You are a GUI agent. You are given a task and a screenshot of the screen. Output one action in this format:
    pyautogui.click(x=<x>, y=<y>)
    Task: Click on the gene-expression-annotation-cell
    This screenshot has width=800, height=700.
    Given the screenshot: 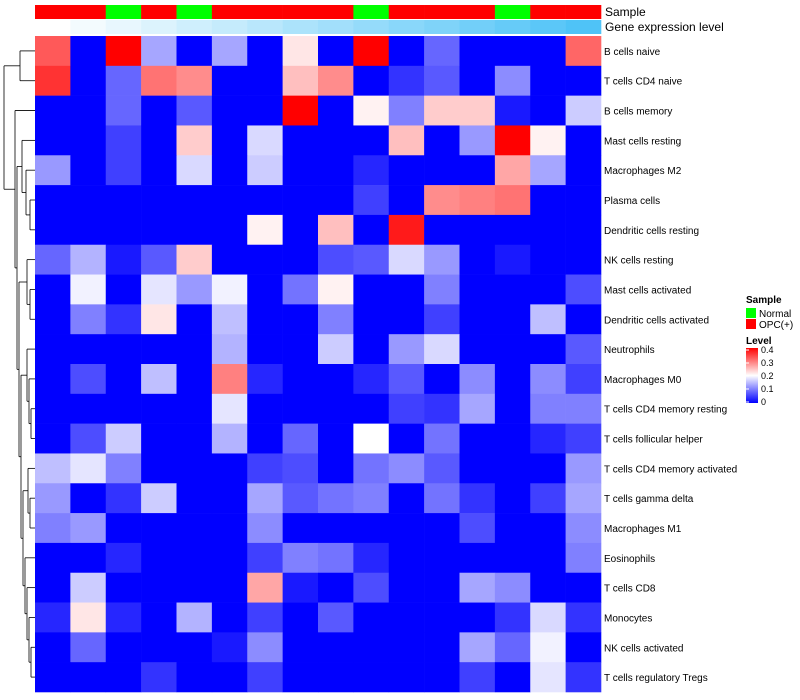 What is the action you would take?
    pyautogui.click(x=406, y=27)
    